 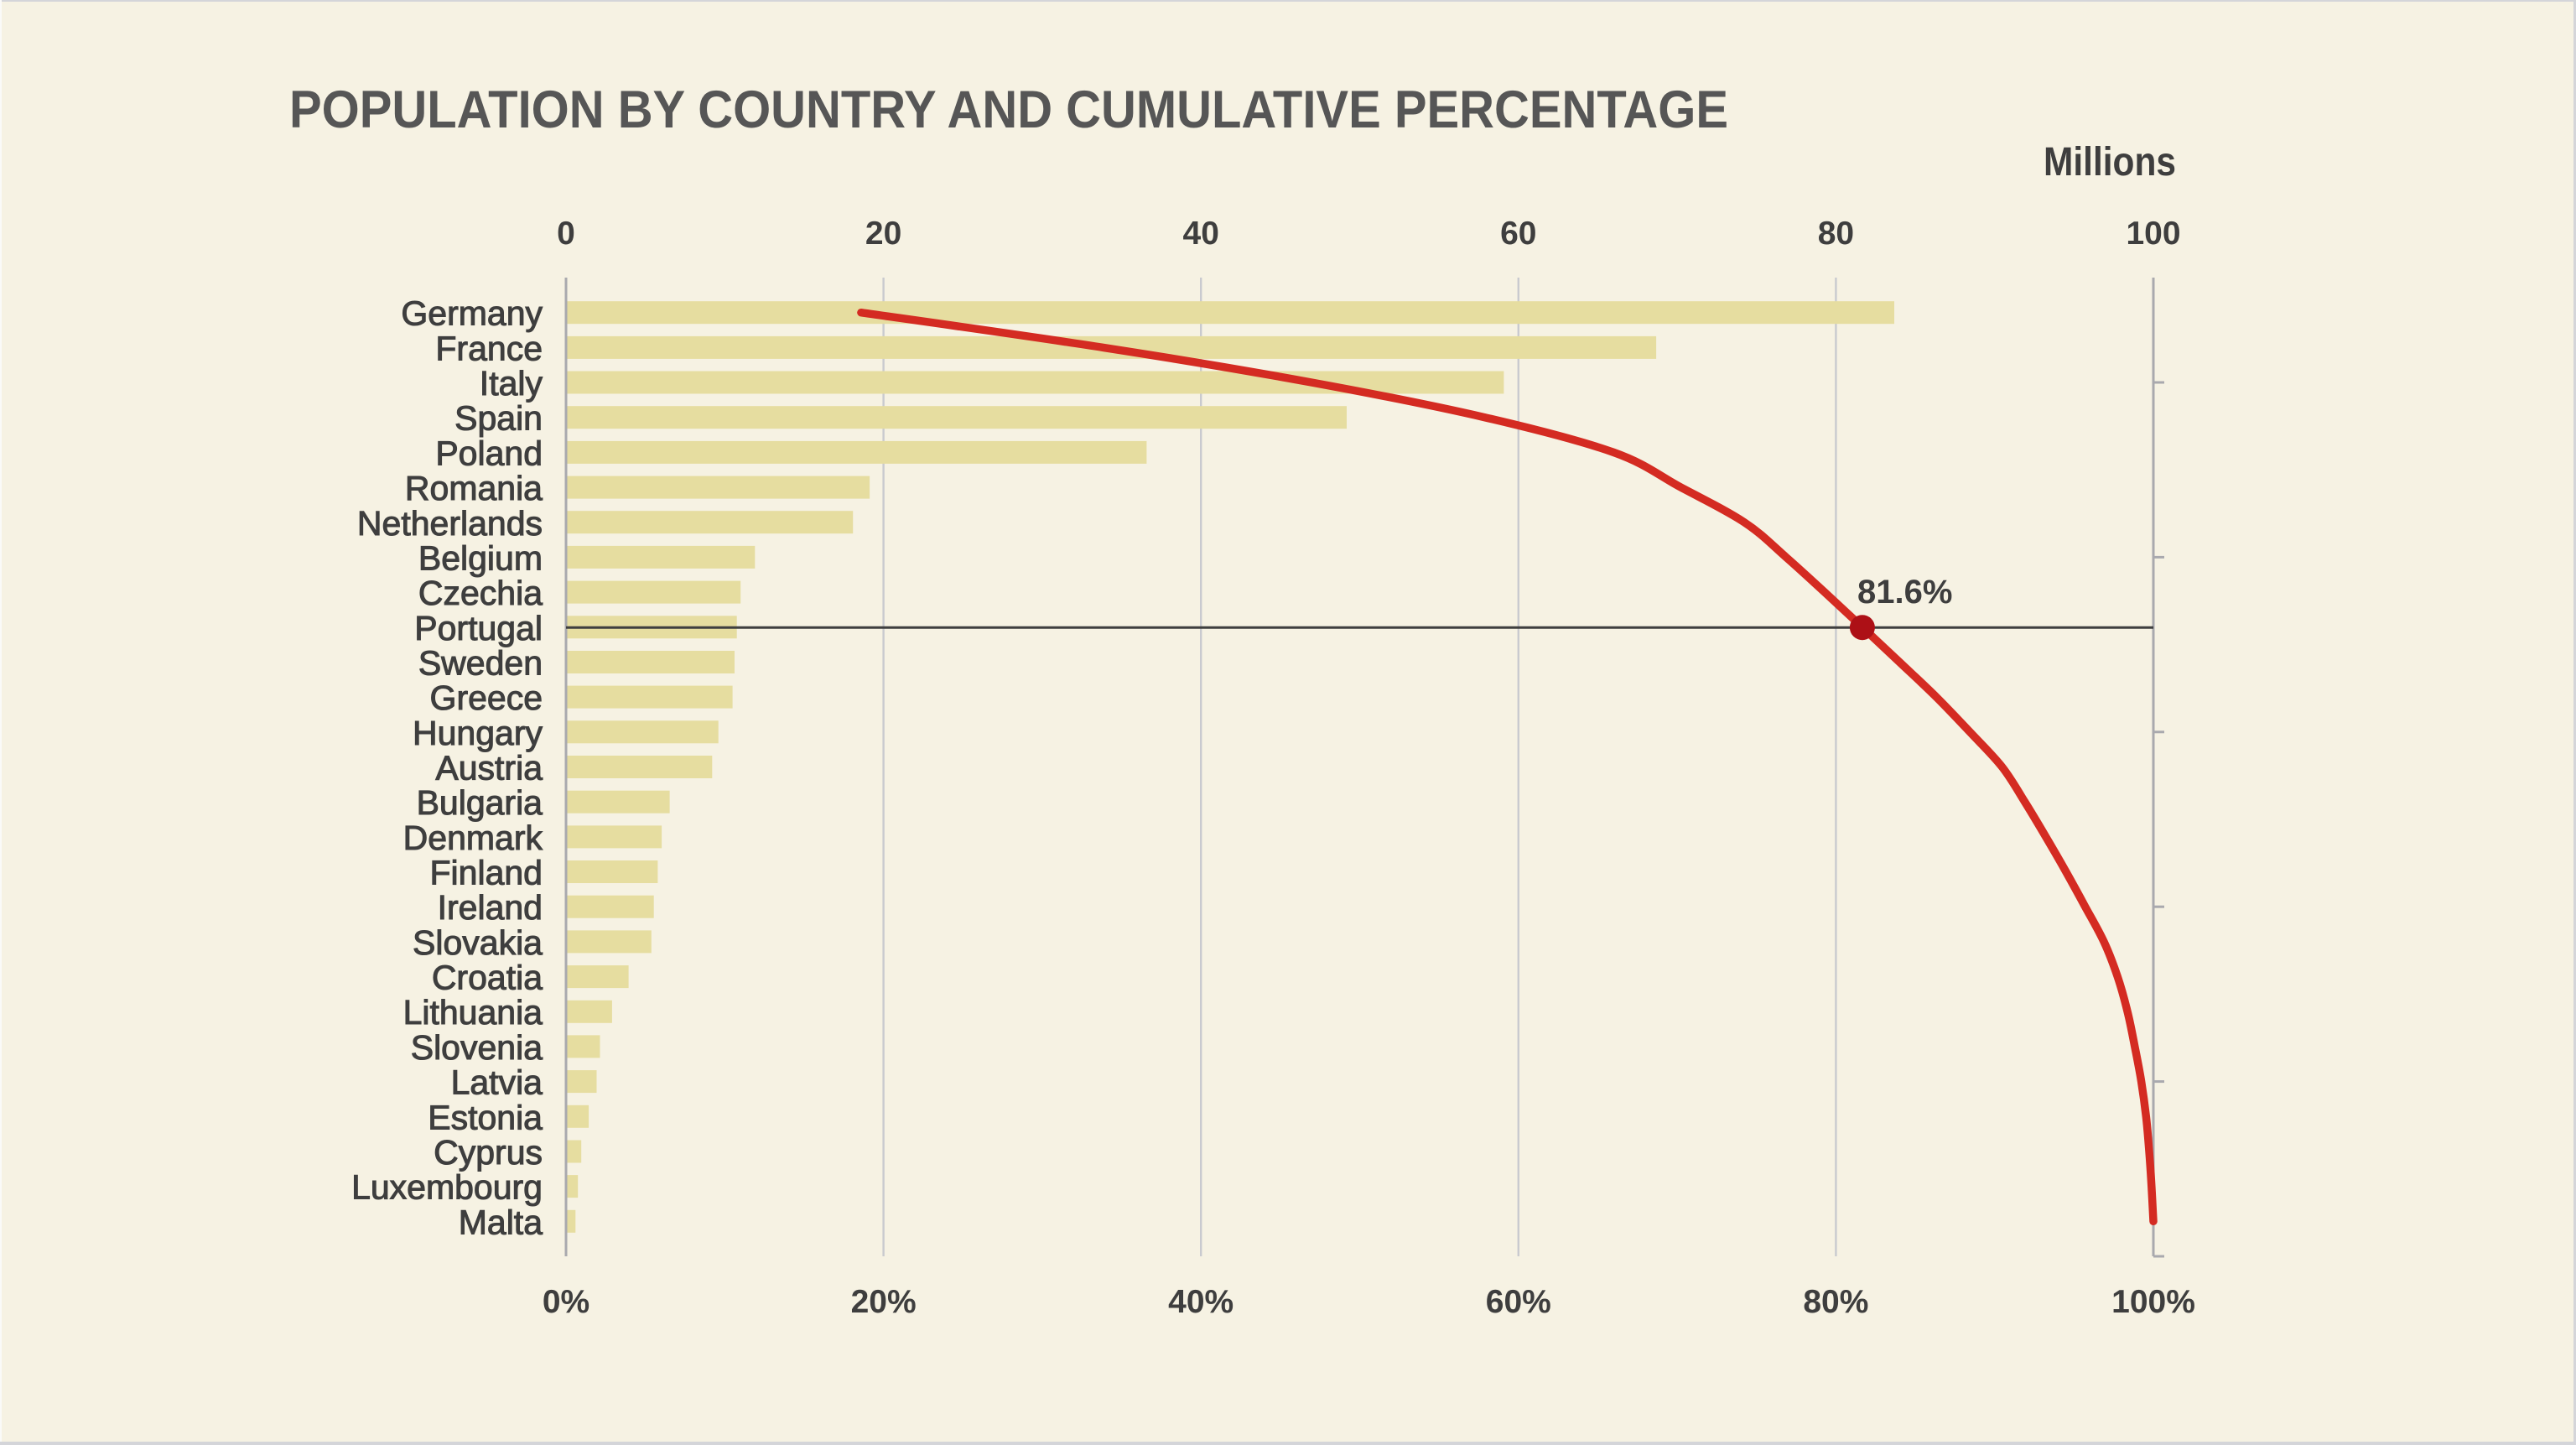 I want to click on svg-text: Greece, so click(x=486, y=698).